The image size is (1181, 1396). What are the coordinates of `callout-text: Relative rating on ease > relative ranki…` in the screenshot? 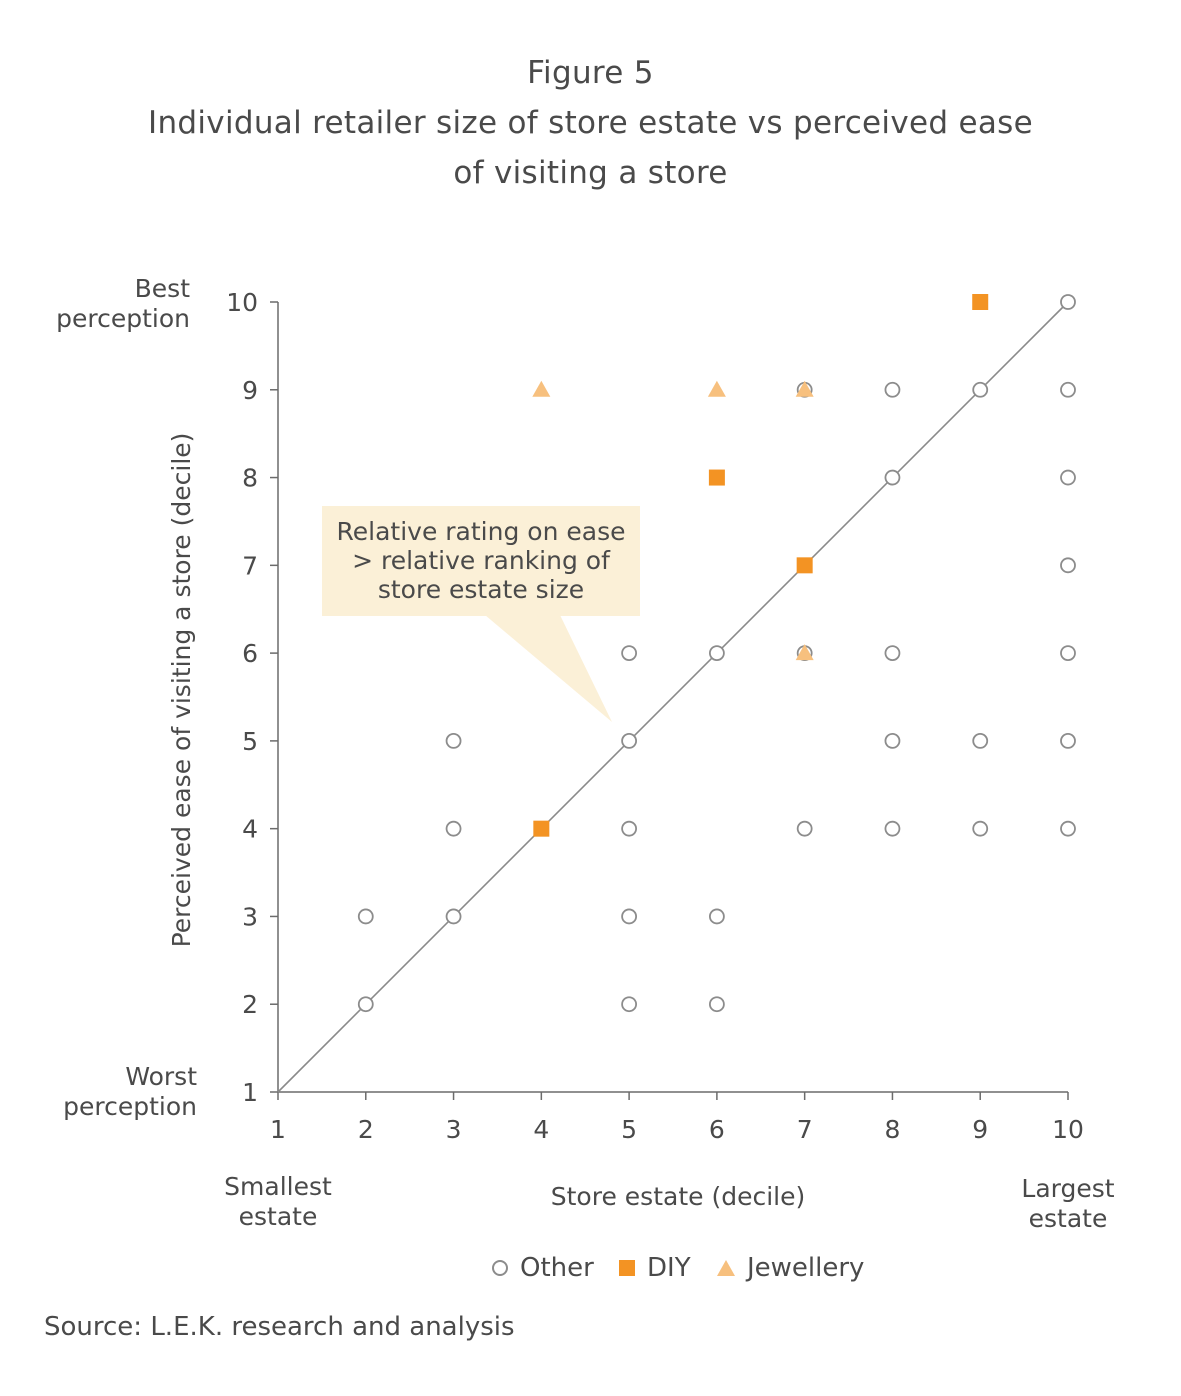 It's located at (481, 560).